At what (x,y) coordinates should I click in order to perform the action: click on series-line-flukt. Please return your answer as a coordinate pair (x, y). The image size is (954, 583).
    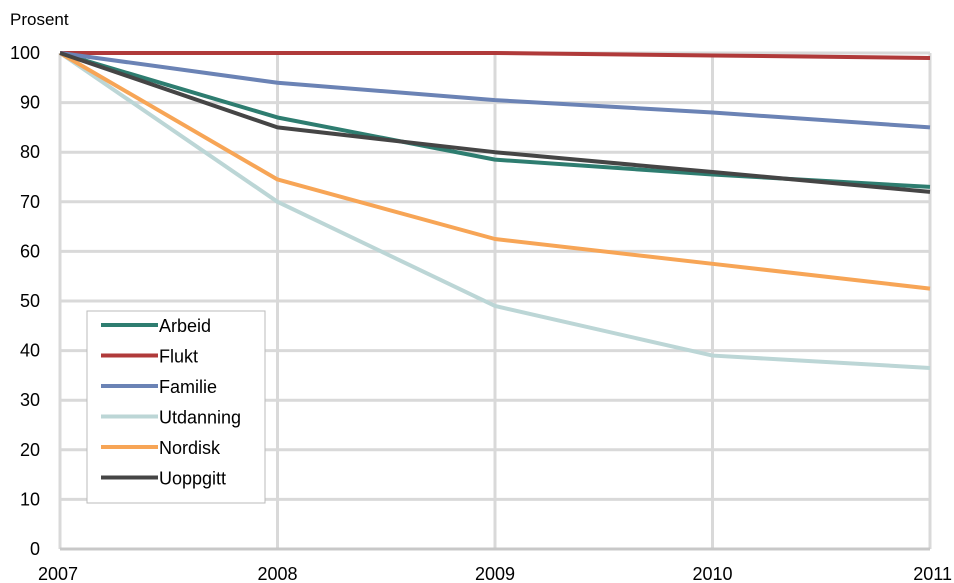
    Looking at the image, I should click on (495, 55).